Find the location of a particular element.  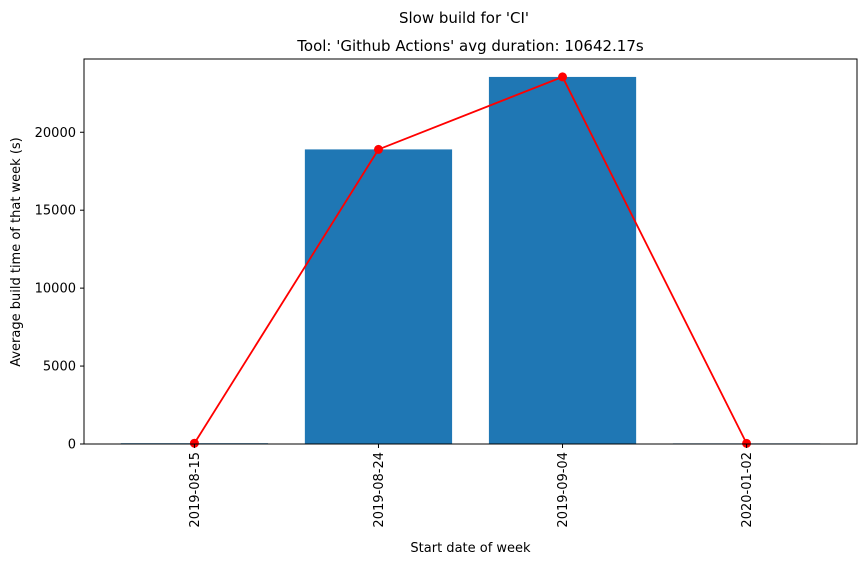

y-tick-label: 10000 is located at coordinates (55, 289).